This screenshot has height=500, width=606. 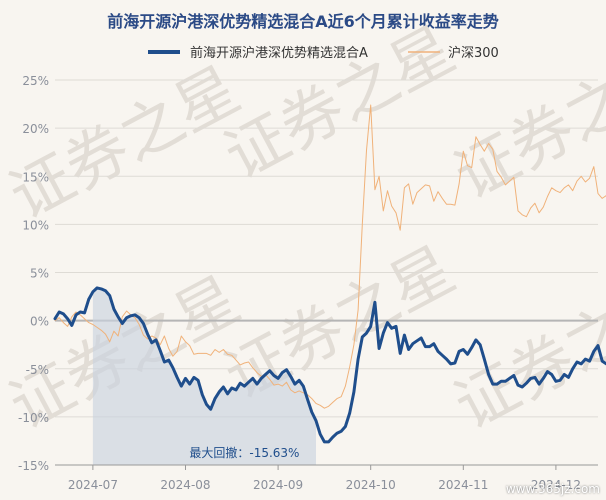 I want to click on x-tick-label: 2024-12, so click(x=556, y=485).